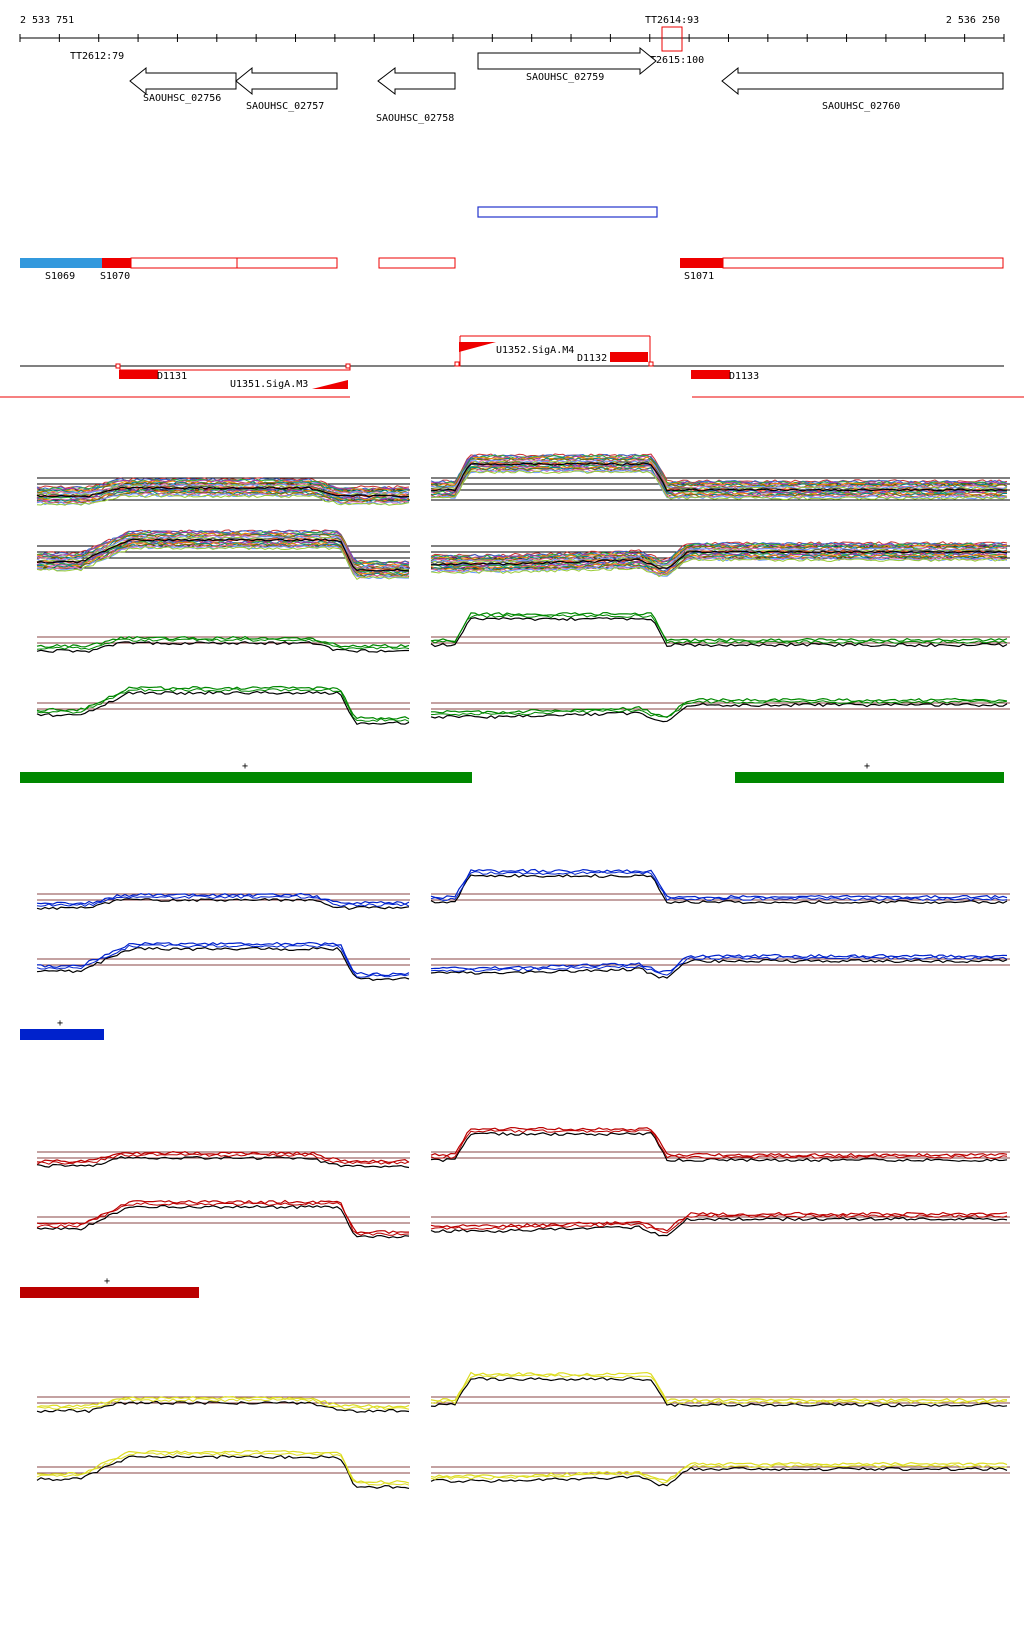  Describe the element at coordinates (97, 56) in the screenshot. I see `terminator-label: TT2612:79` at that location.